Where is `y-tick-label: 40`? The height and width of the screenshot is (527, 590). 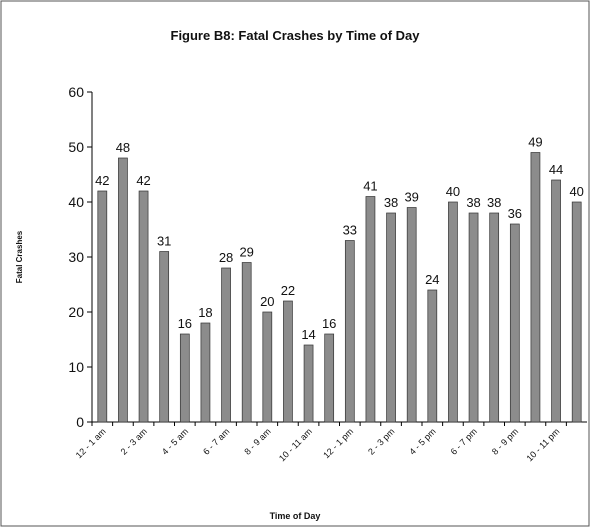
y-tick-label: 40 is located at coordinates (76, 202).